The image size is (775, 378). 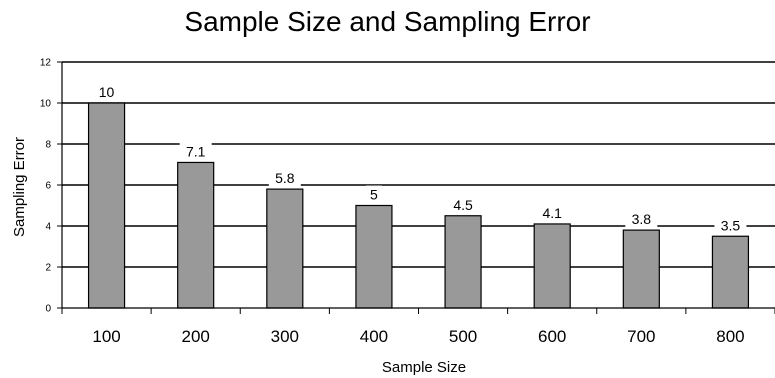 I want to click on x-tick-label: 400, so click(x=374, y=336).